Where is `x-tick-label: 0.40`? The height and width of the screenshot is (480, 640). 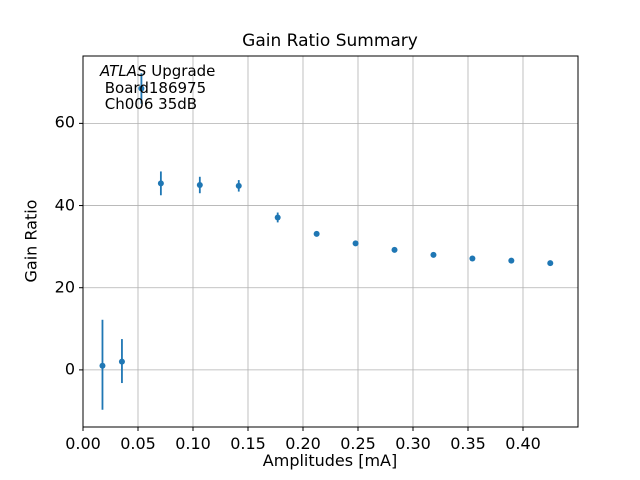 x-tick-label: 0.40 is located at coordinates (523, 443).